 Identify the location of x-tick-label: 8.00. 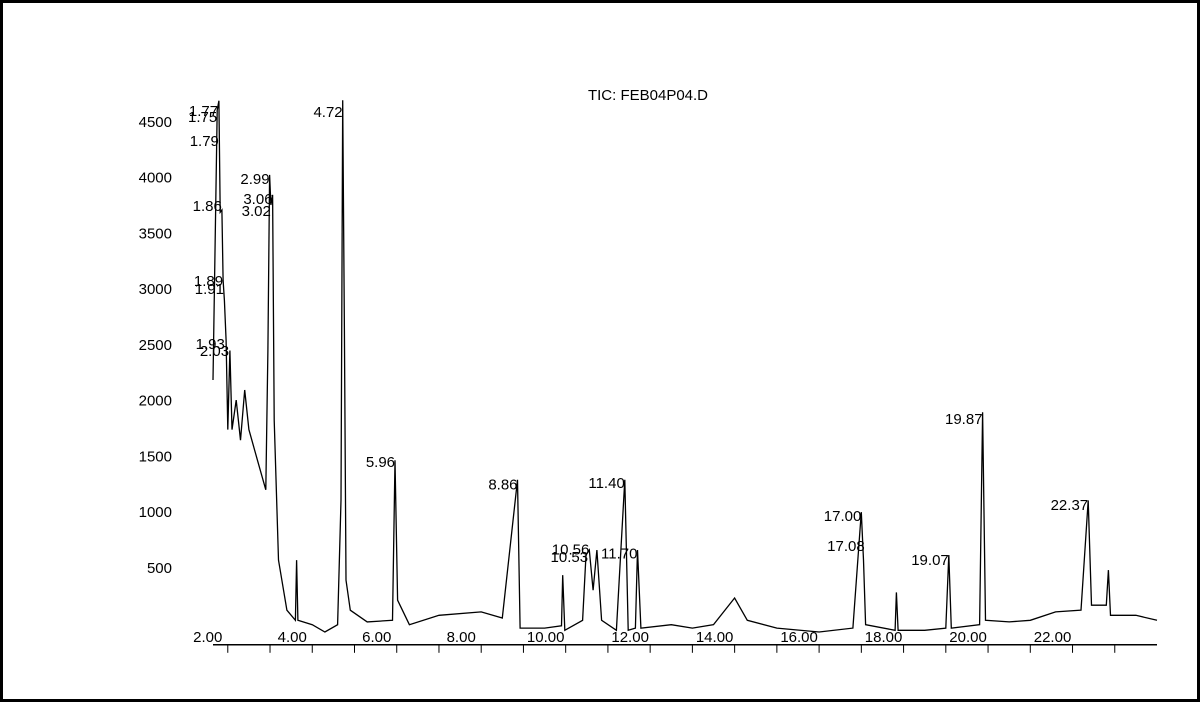
(461, 637).